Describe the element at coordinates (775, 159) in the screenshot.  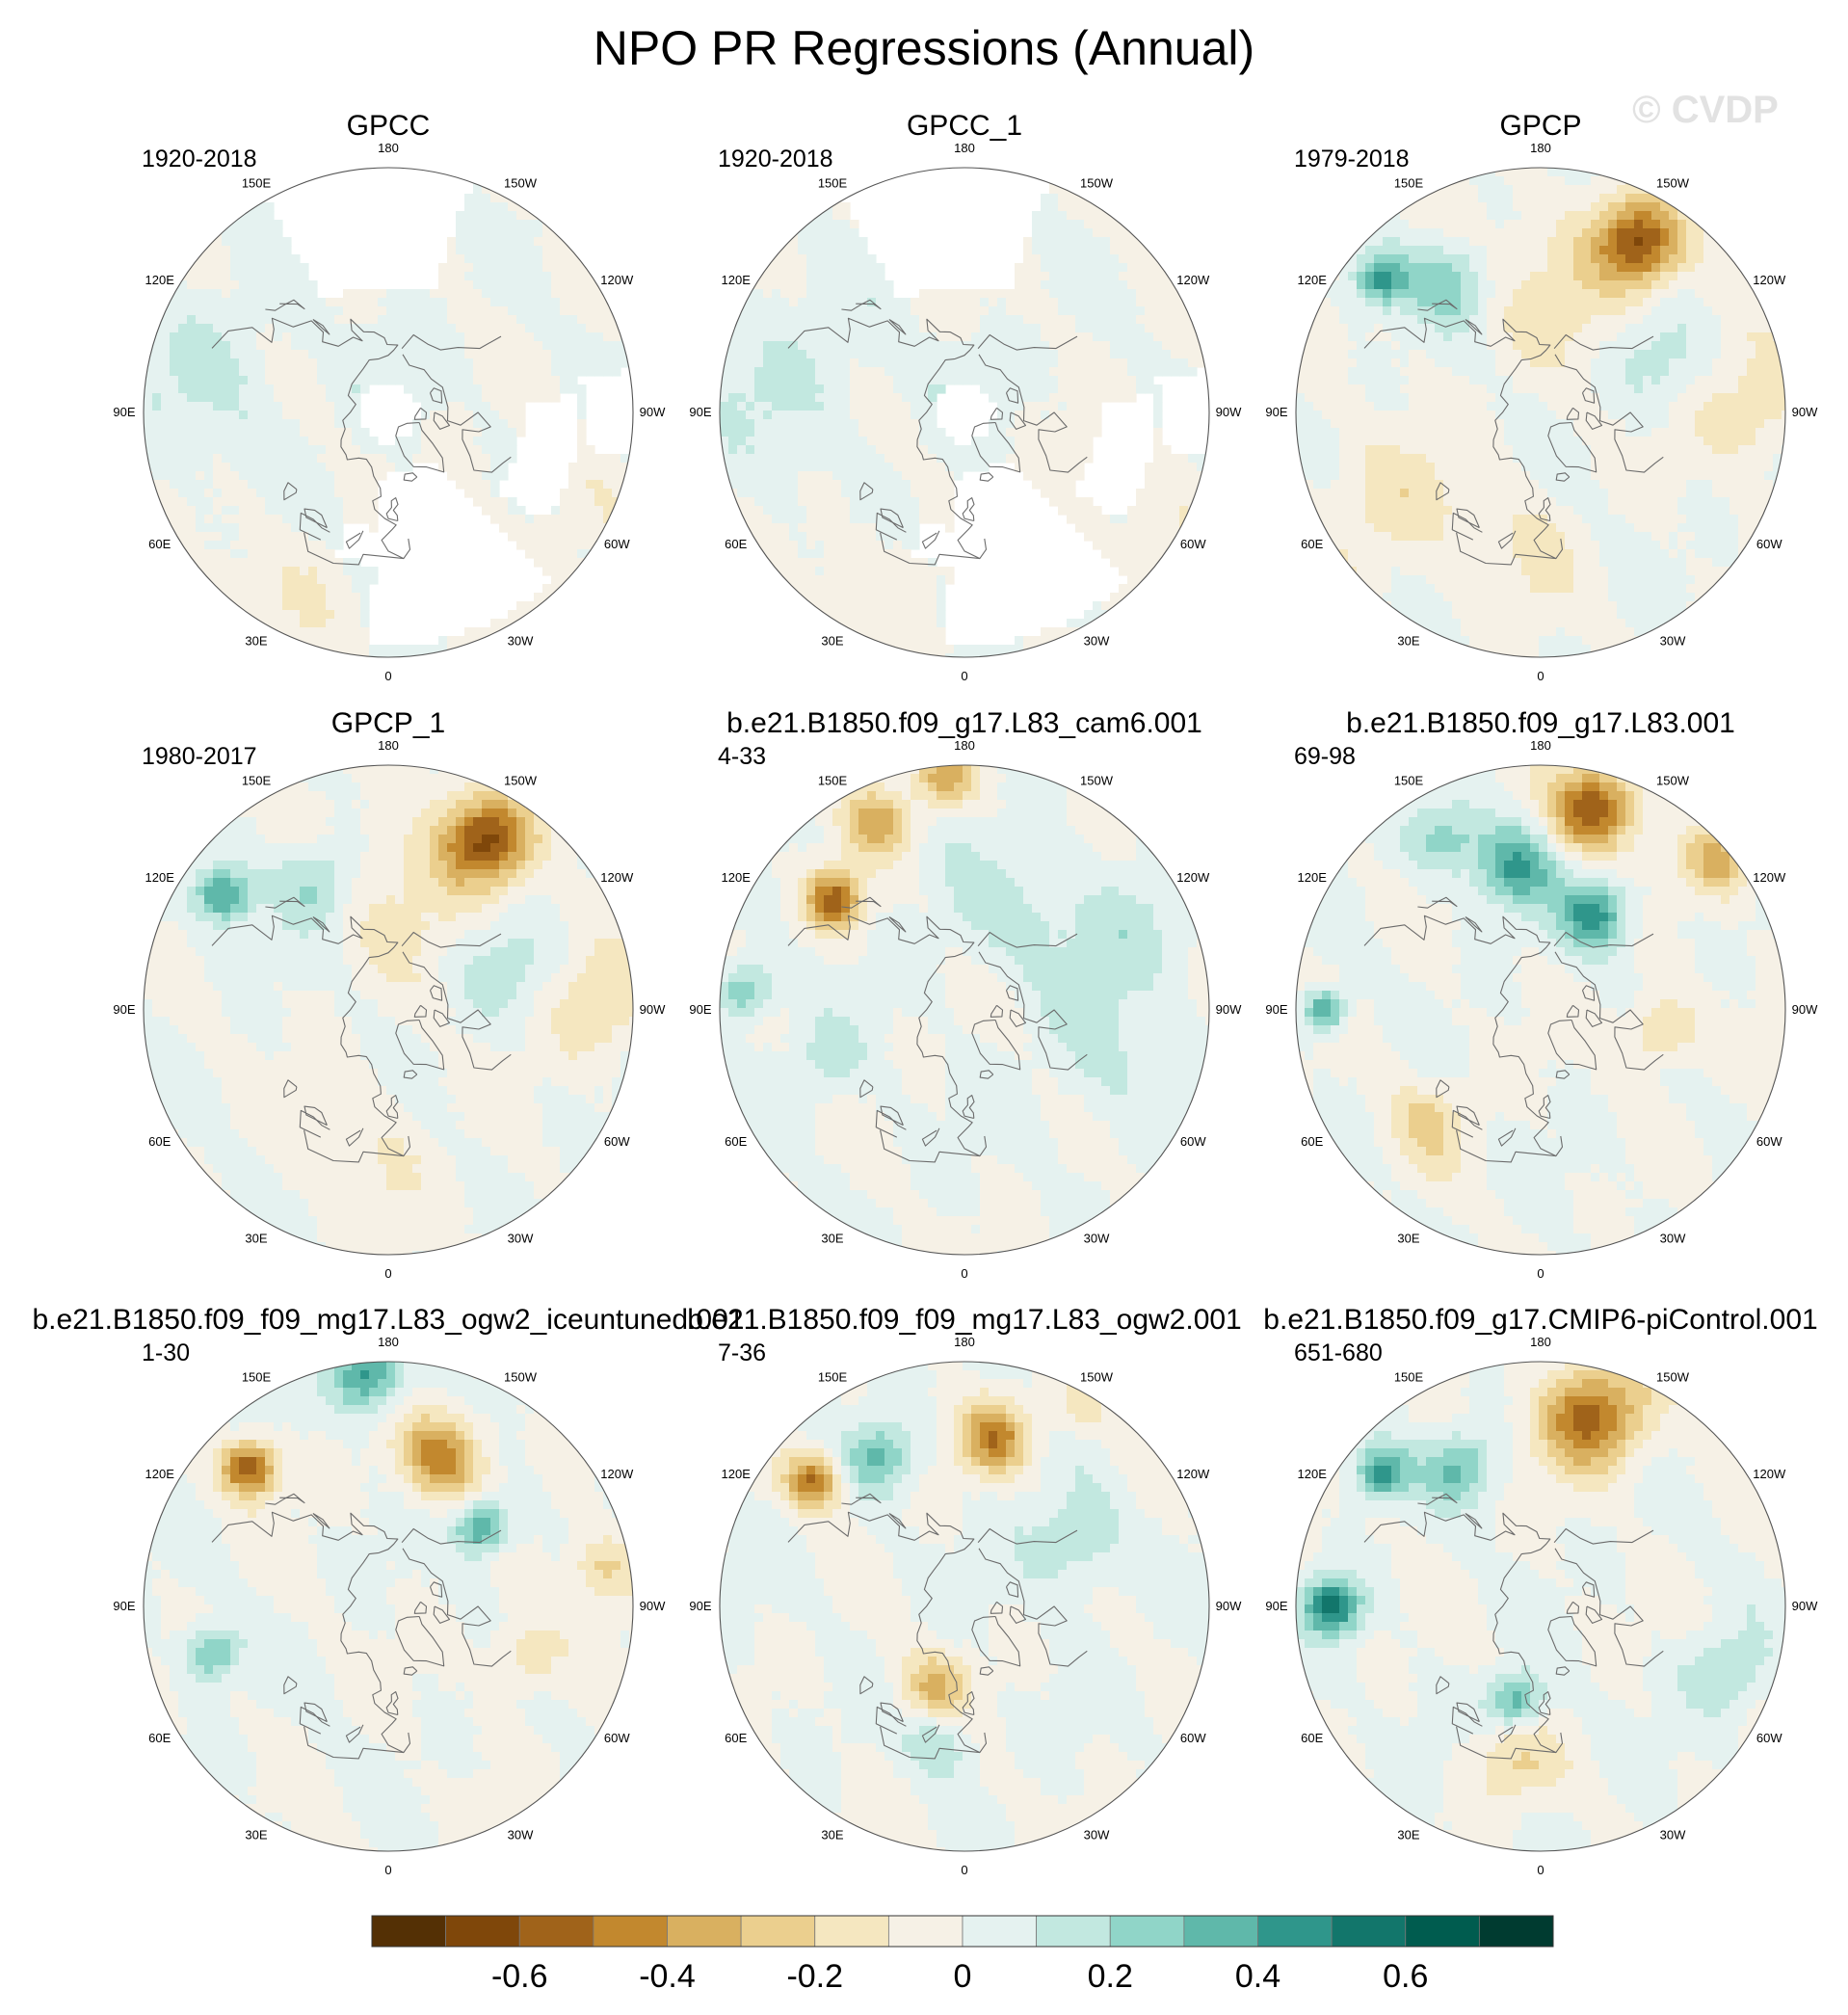
I see `panel-period: 1920-2018` at that location.